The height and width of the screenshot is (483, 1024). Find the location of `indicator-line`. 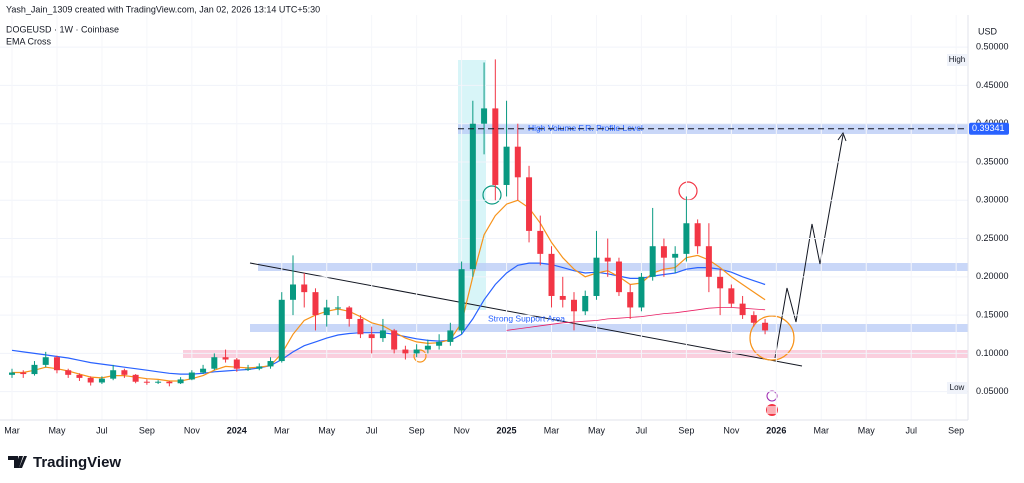

indicator-line is located at coordinates (636, 319).